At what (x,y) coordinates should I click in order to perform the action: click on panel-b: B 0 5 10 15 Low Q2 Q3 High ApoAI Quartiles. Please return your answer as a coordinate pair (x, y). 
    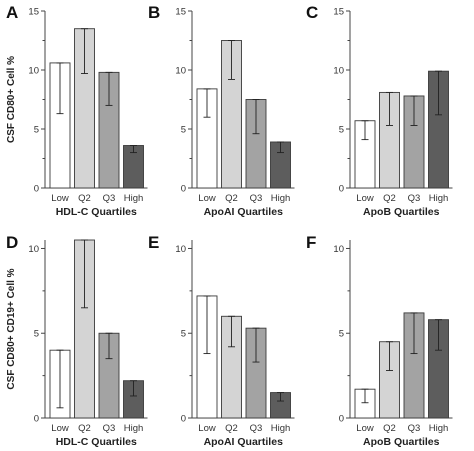
    Looking at the image, I should click on (221, 110).